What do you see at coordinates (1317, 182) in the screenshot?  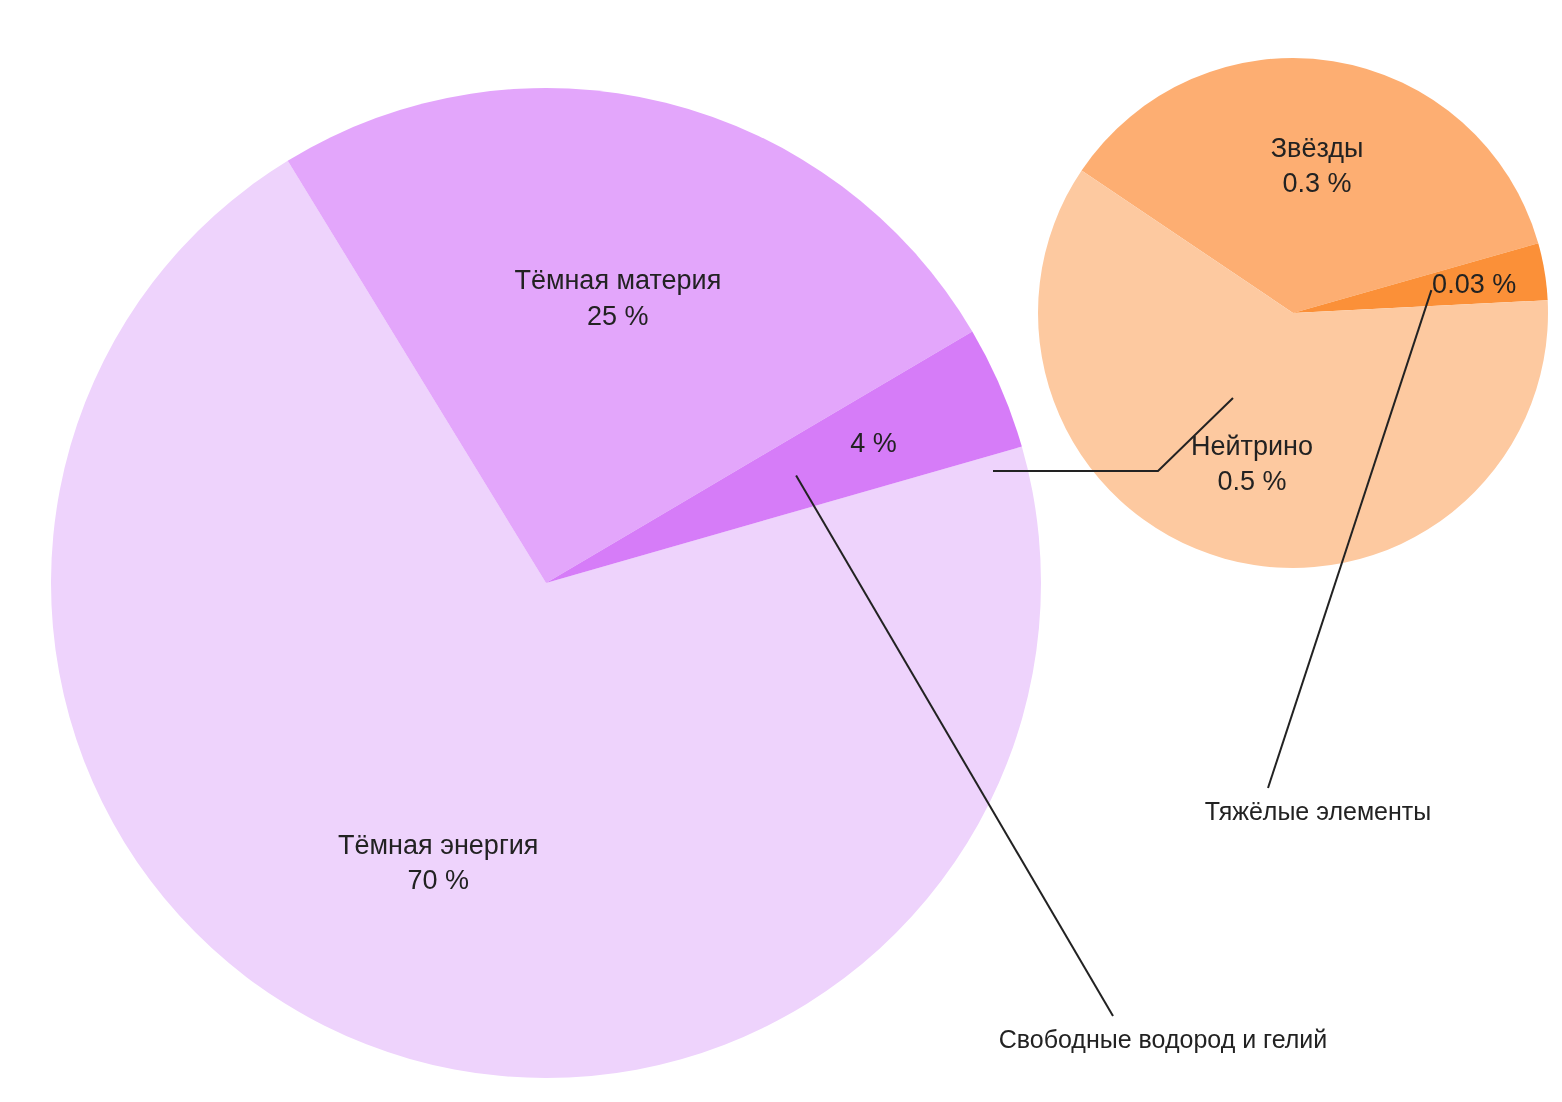 I see `data-label: 0.3 %` at bounding box center [1317, 182].